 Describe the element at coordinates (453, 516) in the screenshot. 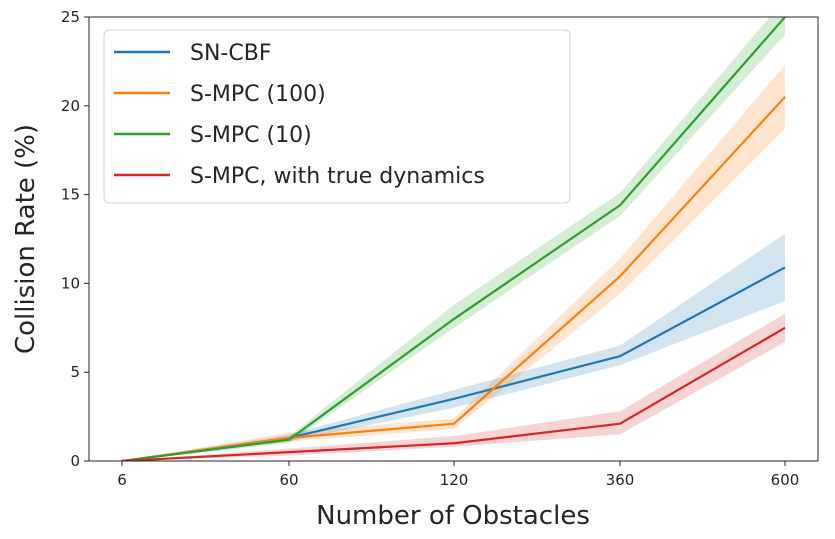

I see `x-axis-title: Number of Obstacles` at that location.